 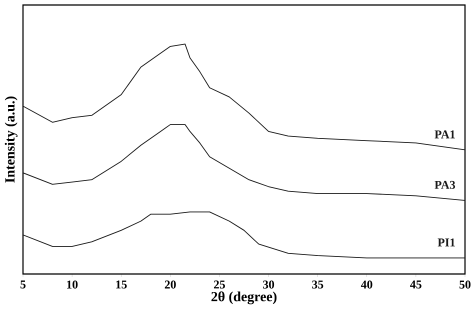 What do you see at coordinates (170, 284) in the screenshot?
I see `x-tick-label: 20` at bounding box center [170, 284].